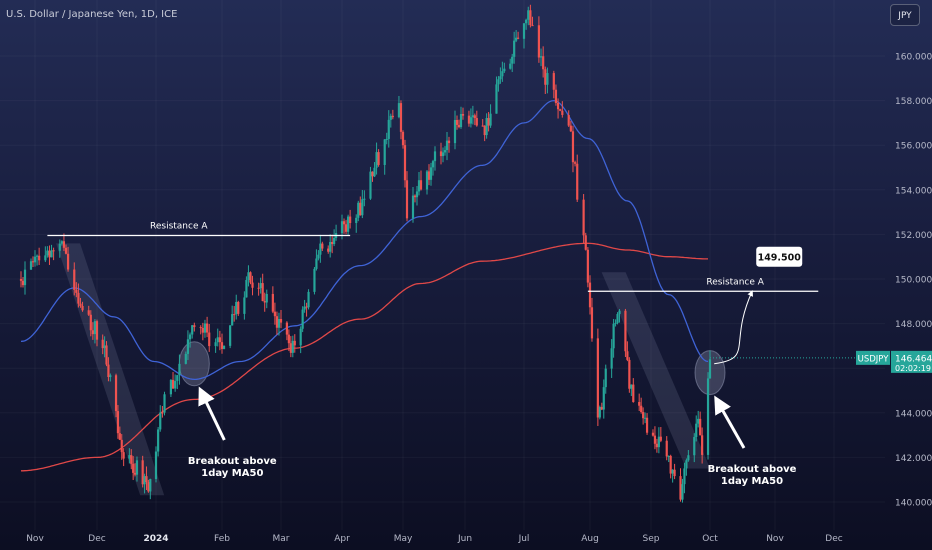 The image size is (932, 550). Describe the element at coordinates (913, 459) in the screenshot. I see `y-tick-label: 142.000` at that location.